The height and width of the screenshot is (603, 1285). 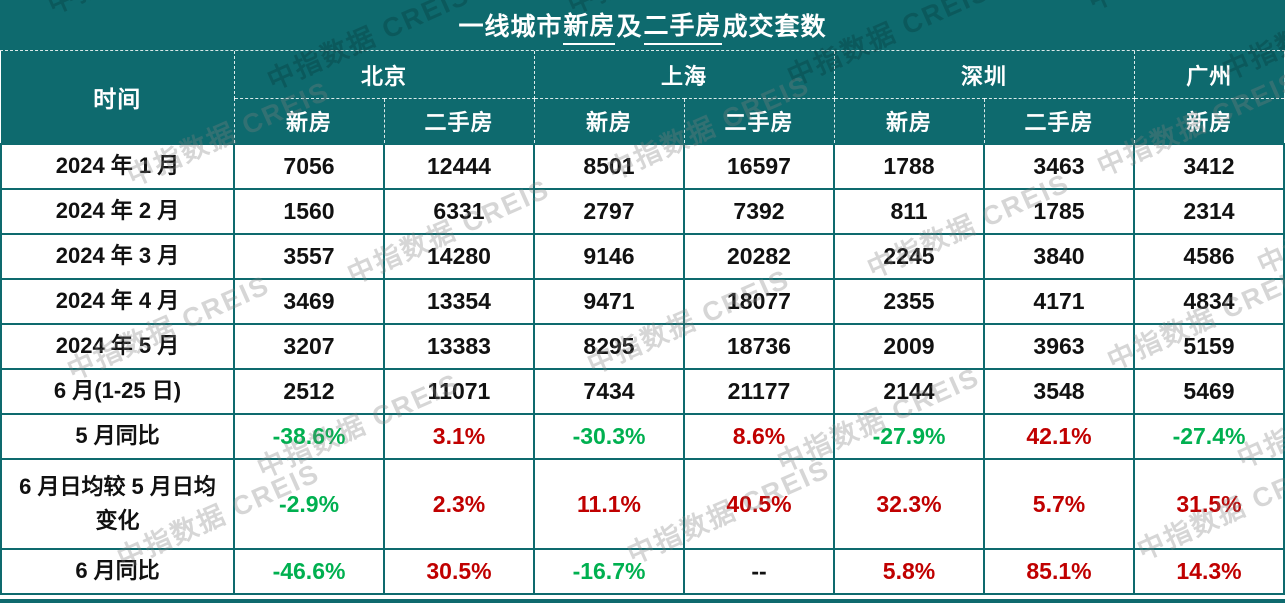 I want to click on value-cell: 9471, so click(x=609, y=301).